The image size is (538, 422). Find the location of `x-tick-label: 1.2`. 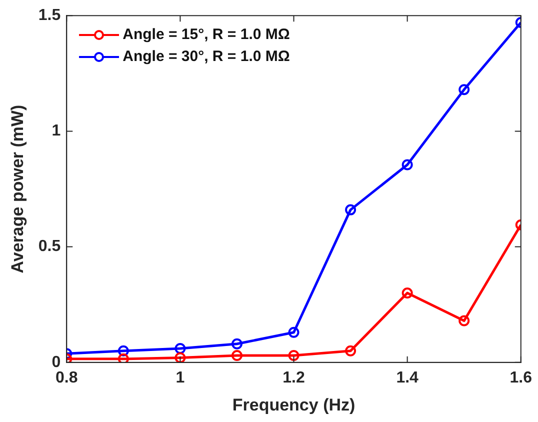

x-tick-label: 1.2 is located at coordinates (293, 377).